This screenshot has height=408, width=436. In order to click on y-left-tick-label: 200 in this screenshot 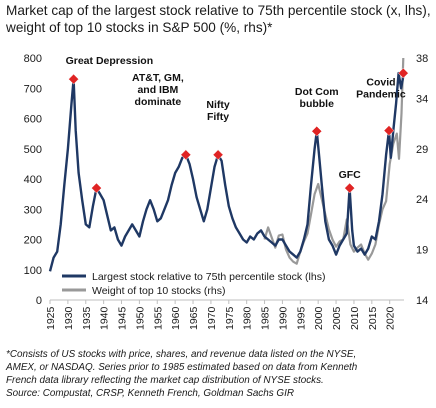, I will do `click(33, 241)`.